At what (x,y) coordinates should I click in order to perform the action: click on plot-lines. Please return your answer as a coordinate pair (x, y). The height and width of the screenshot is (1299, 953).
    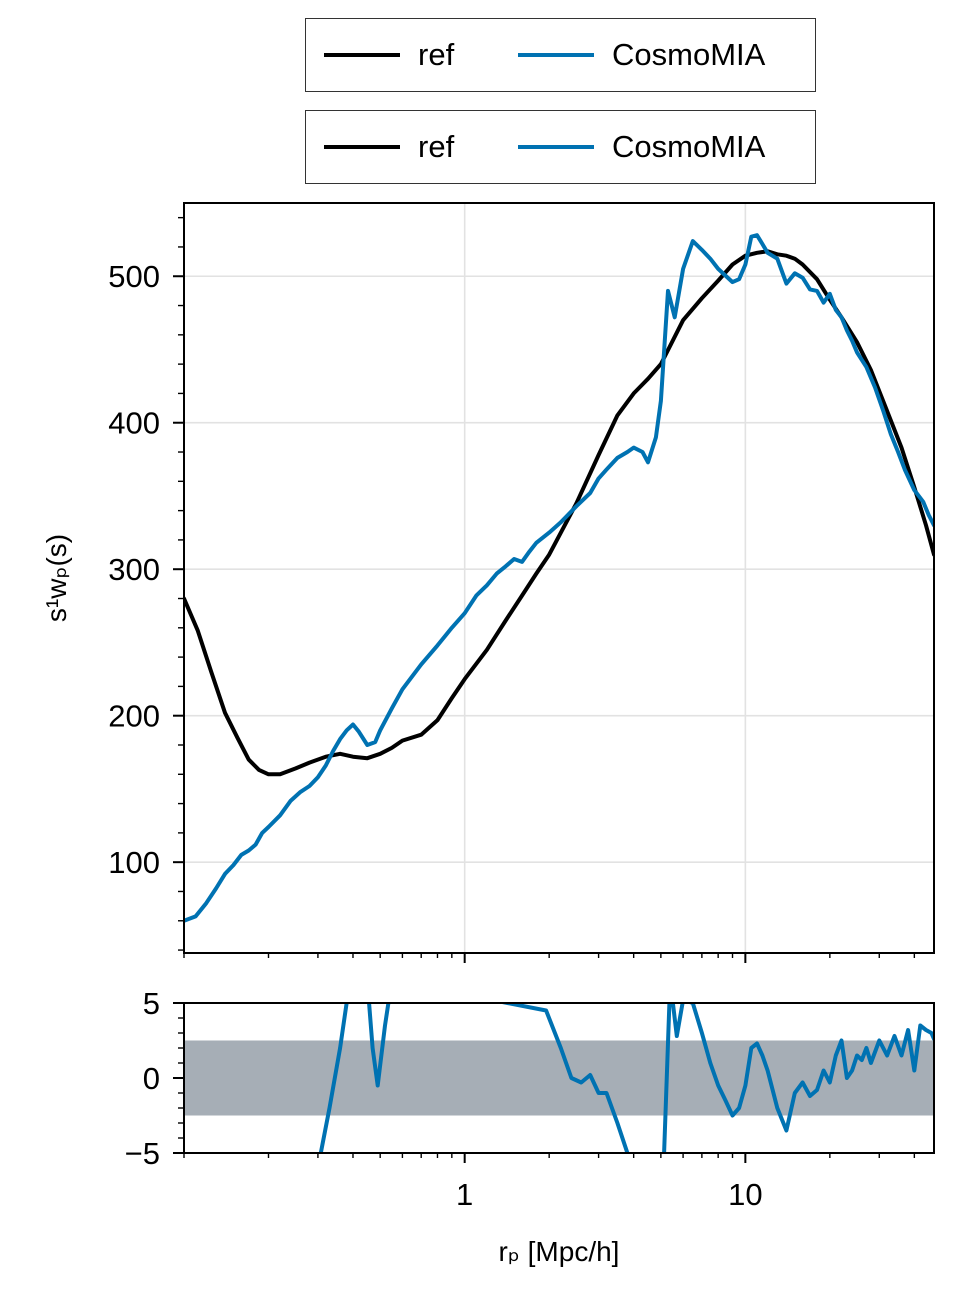
    Looking at the image, I should click on (626, 1078).